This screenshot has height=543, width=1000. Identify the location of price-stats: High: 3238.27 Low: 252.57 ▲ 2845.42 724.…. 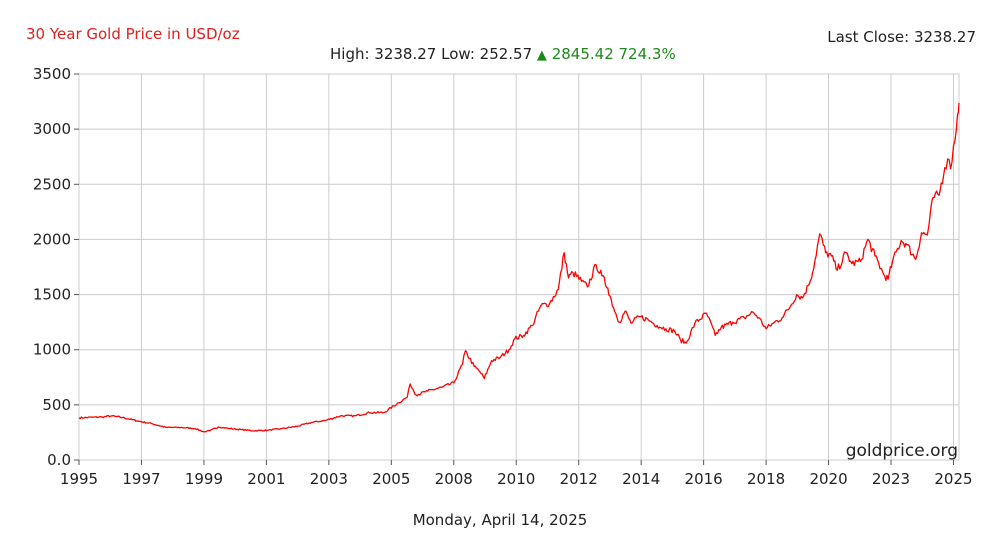
(503, 54).